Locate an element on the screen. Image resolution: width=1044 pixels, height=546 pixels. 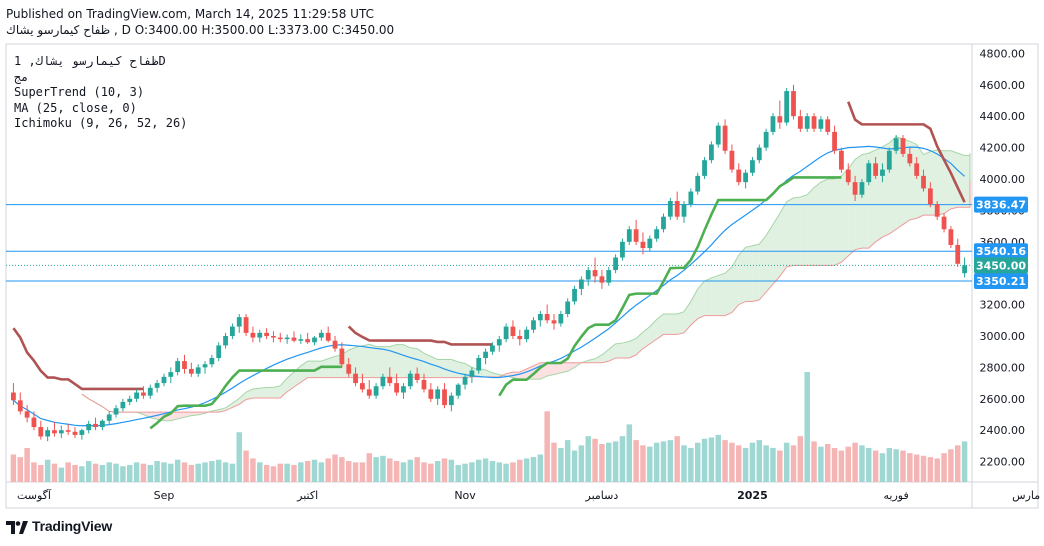
last-price-label: 3450.00 is located at coordinates (1001, 265).